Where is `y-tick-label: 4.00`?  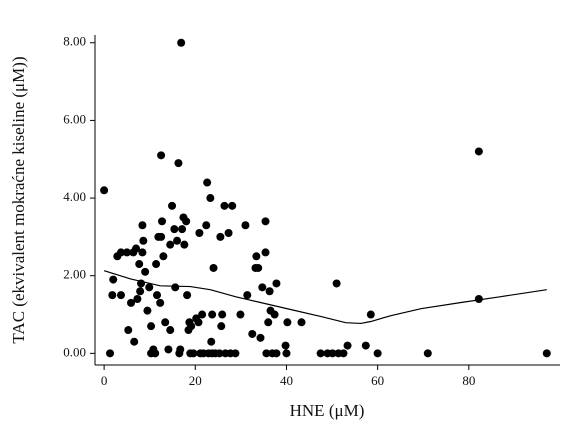 y-tick-label: 4.00 is located at coordinates (74, 196).